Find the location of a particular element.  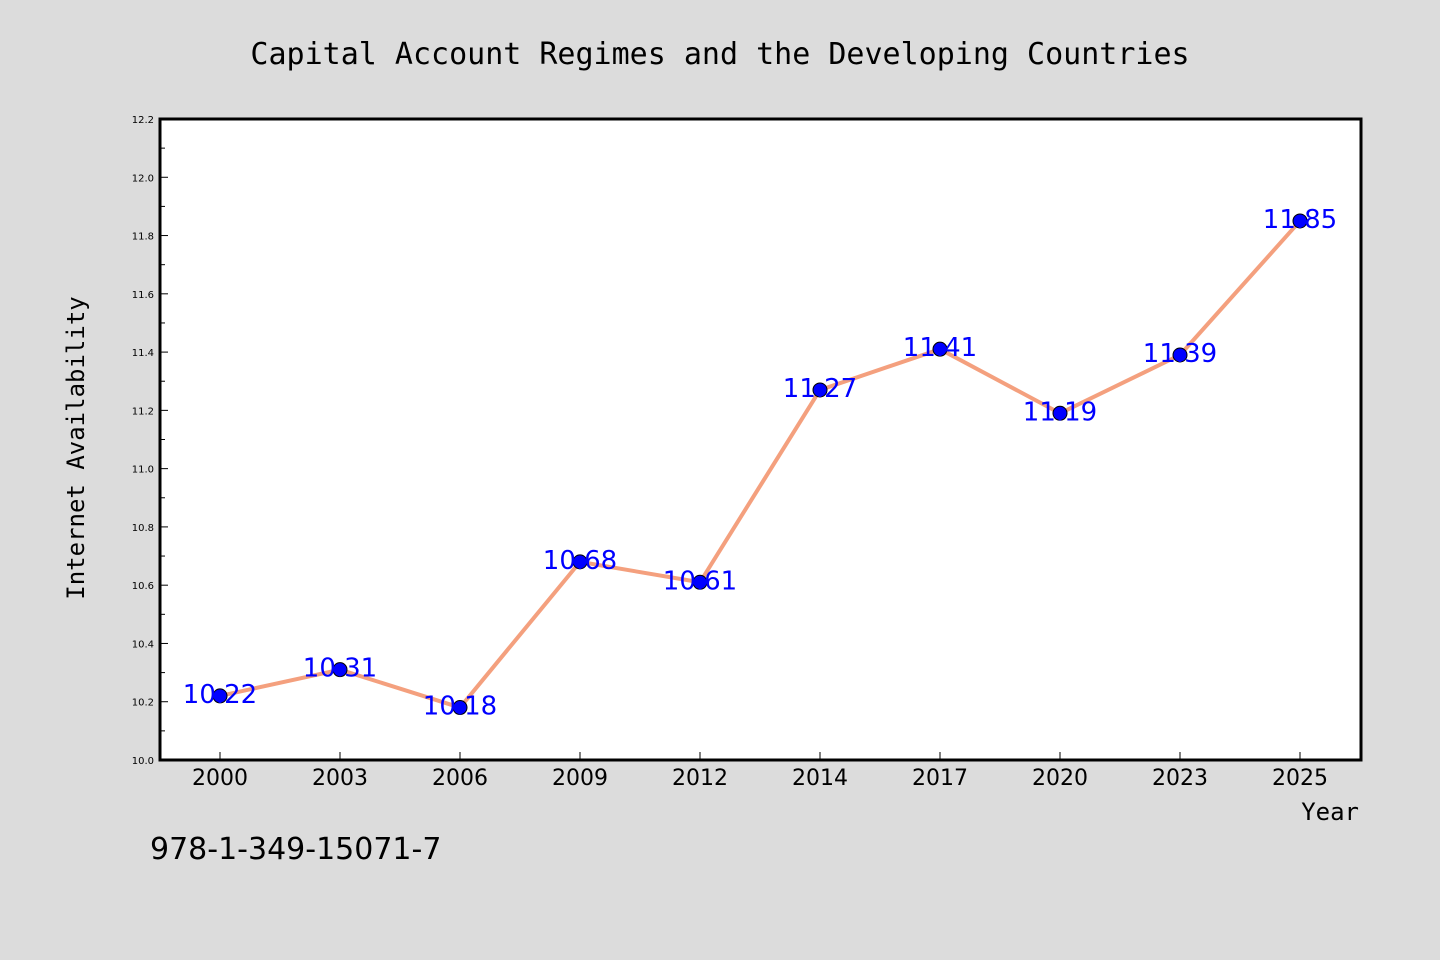

data-label: 11.19 is located at coordinates (1060, 412).